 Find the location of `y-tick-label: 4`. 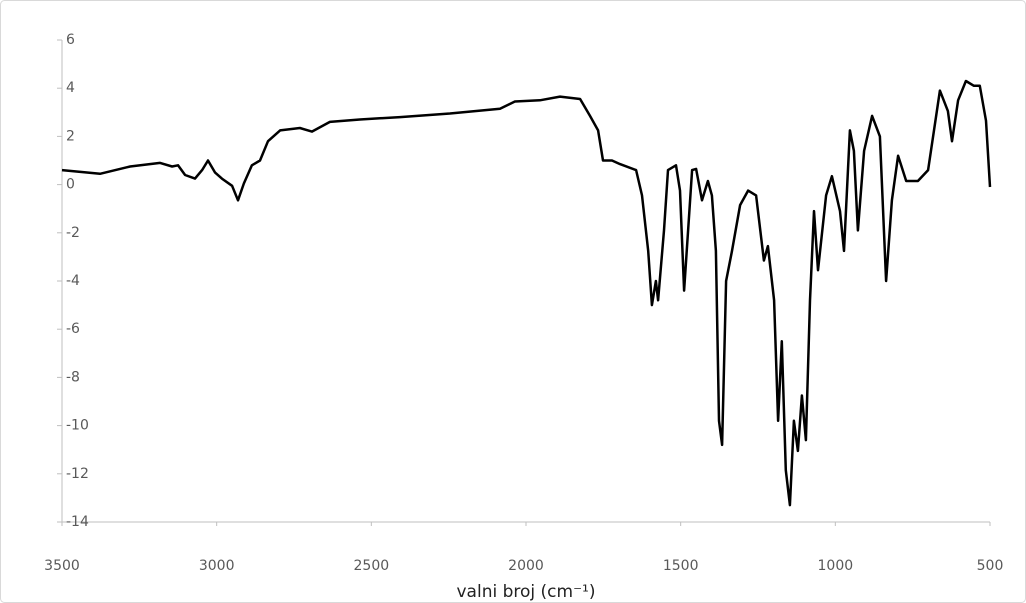

y-tick-label: 4 is located at coordinates (70, 88).